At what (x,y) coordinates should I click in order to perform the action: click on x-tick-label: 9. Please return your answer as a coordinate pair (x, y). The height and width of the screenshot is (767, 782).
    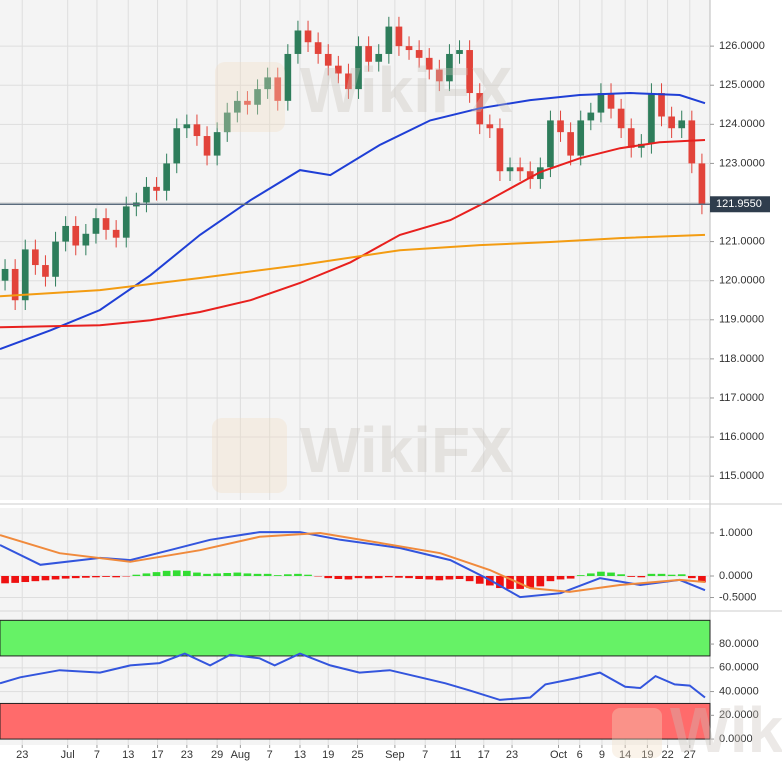
    Looking at the image, I should click on (602, 755).